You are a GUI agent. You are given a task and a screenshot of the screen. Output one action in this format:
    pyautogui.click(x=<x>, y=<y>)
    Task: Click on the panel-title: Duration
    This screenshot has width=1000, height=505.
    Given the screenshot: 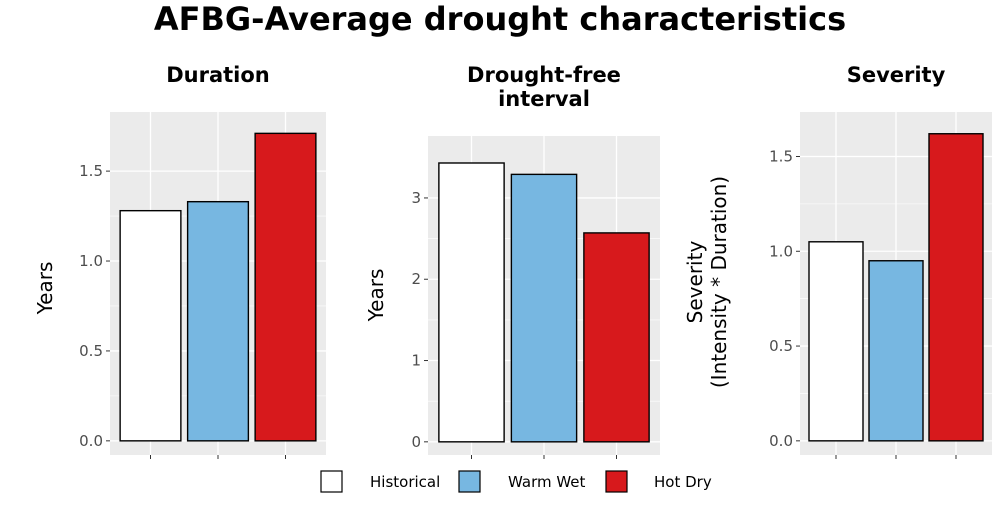 What is the action you would take?
    pyautogui.click(x=218, y=75)
    